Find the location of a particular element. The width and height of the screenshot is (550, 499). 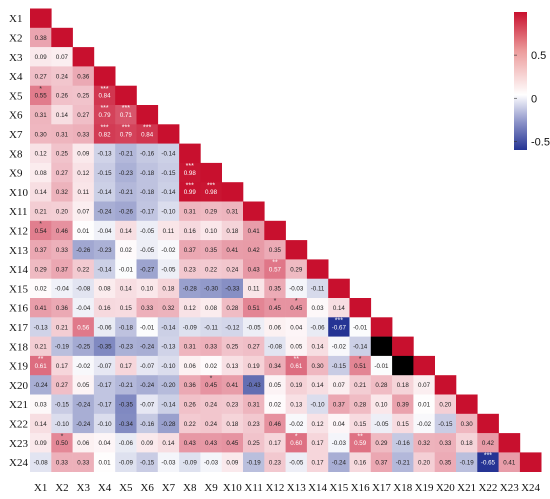

cell-value-label: -0.30 is located at coordinates (211, 289).